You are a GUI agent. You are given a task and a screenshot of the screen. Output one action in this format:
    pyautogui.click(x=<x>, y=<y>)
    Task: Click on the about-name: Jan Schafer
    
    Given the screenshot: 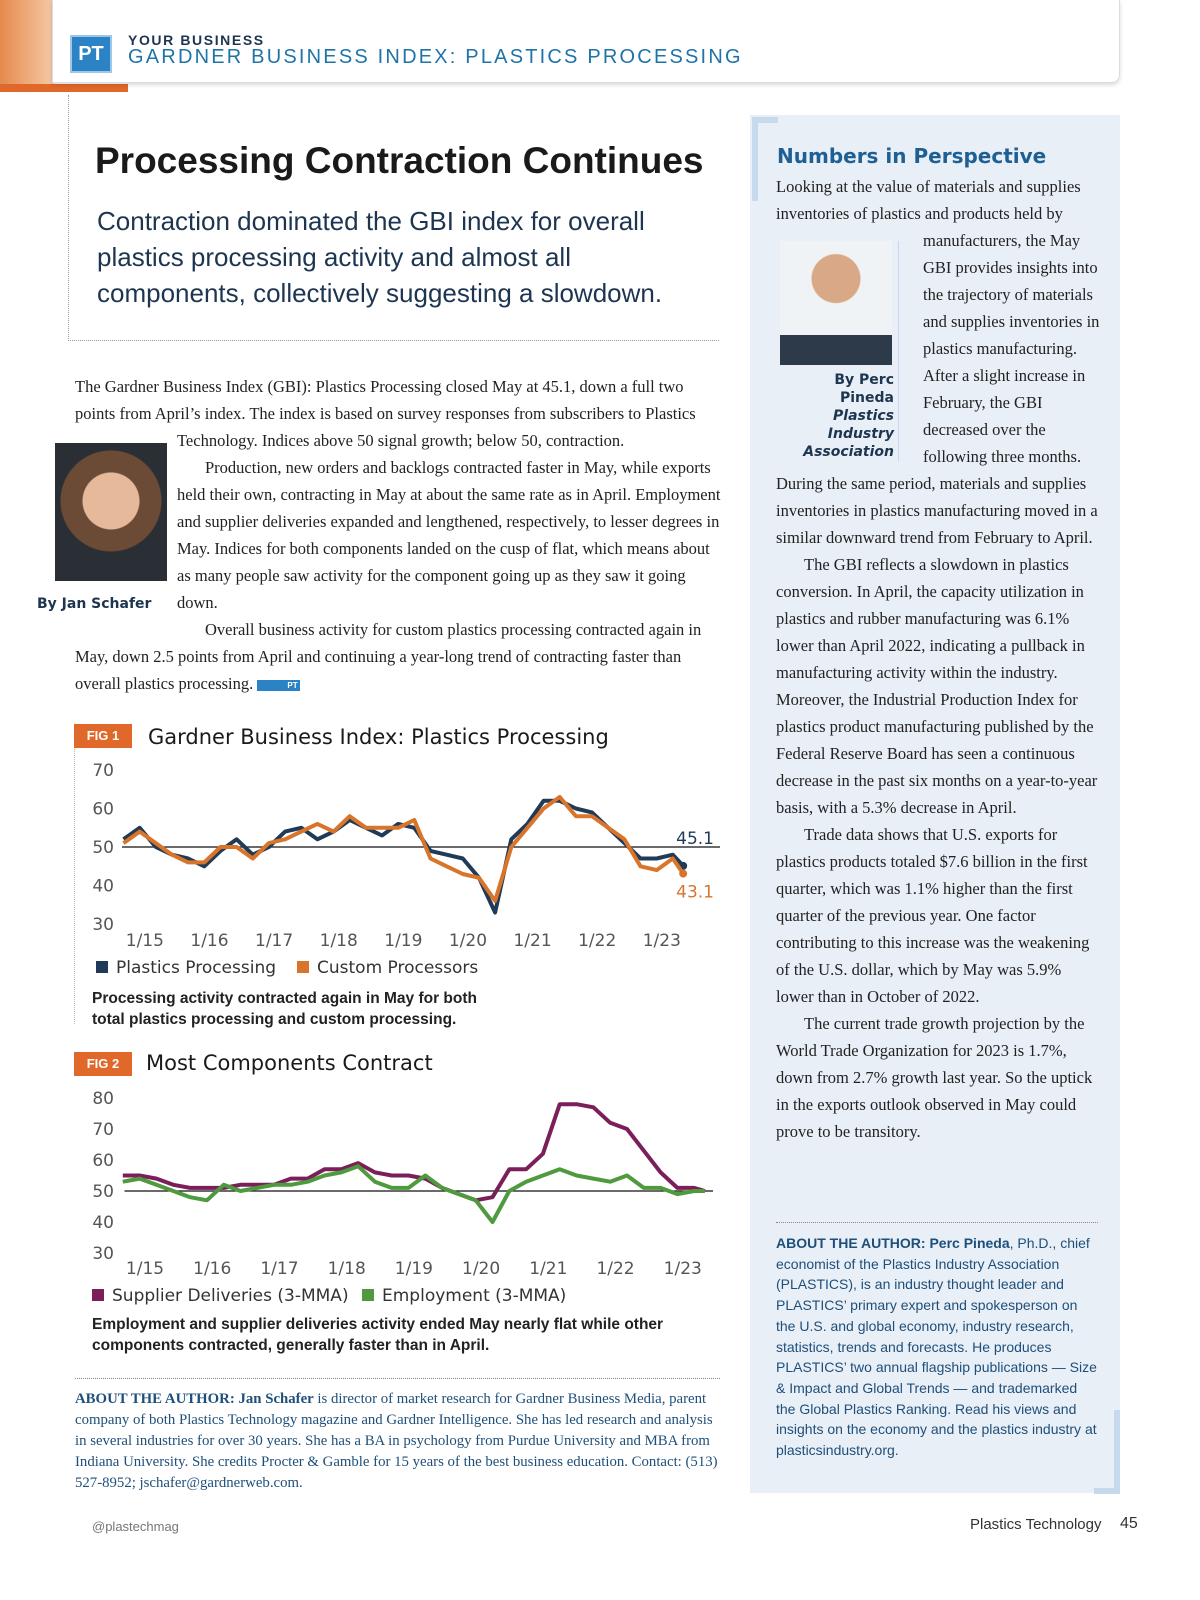 What is the action you would take?
    pyautogui.click(x=276, y=1399)
    